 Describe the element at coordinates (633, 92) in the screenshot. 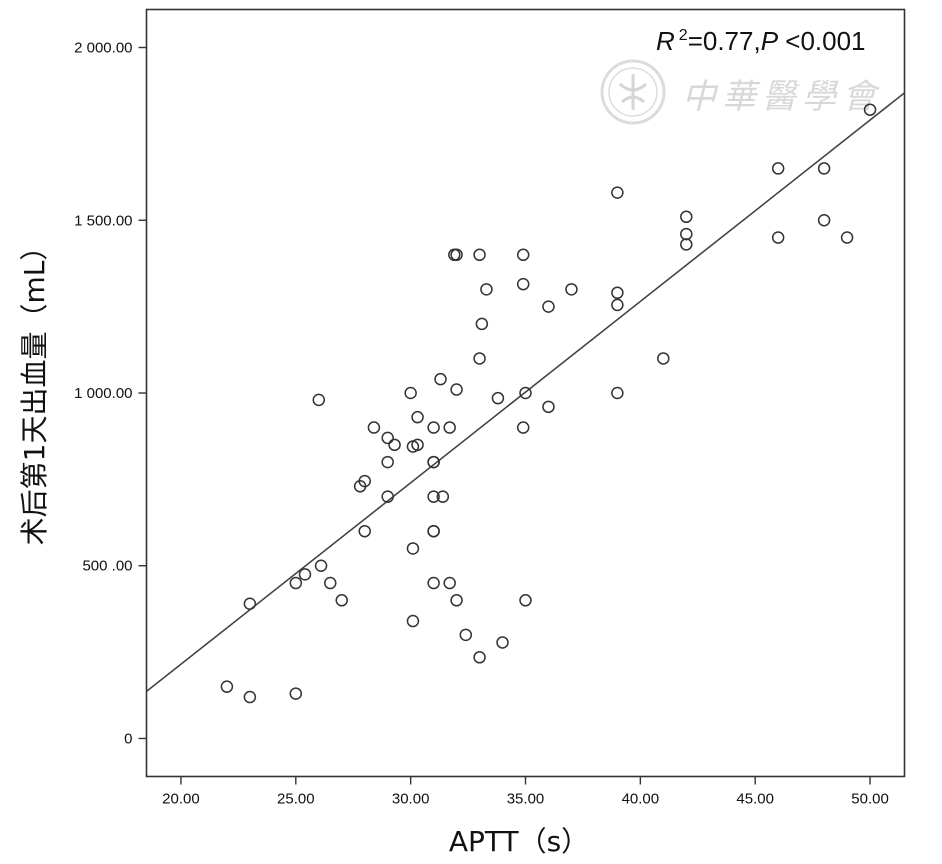

I see `society-seal-icon` at that location.